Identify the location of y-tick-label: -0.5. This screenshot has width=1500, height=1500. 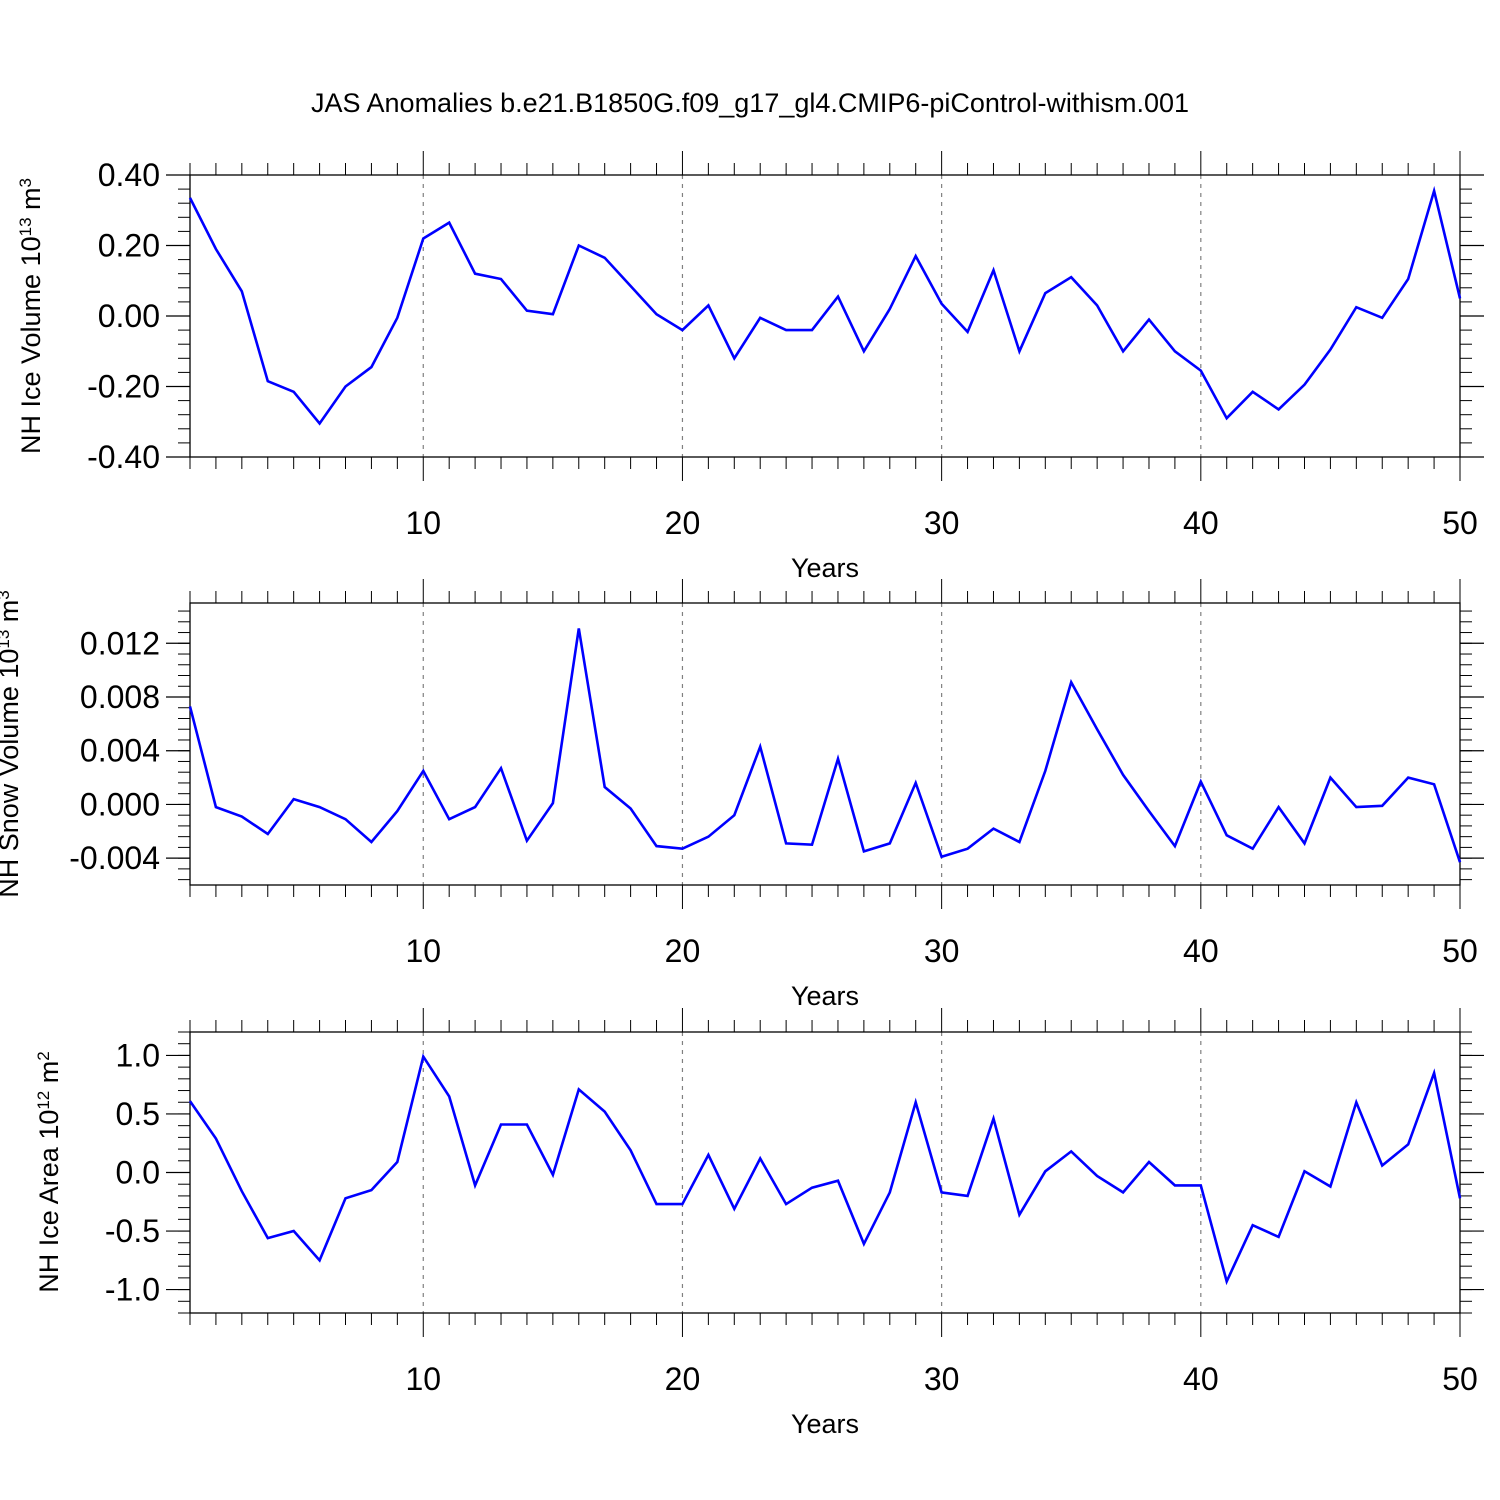
(132, 1231).